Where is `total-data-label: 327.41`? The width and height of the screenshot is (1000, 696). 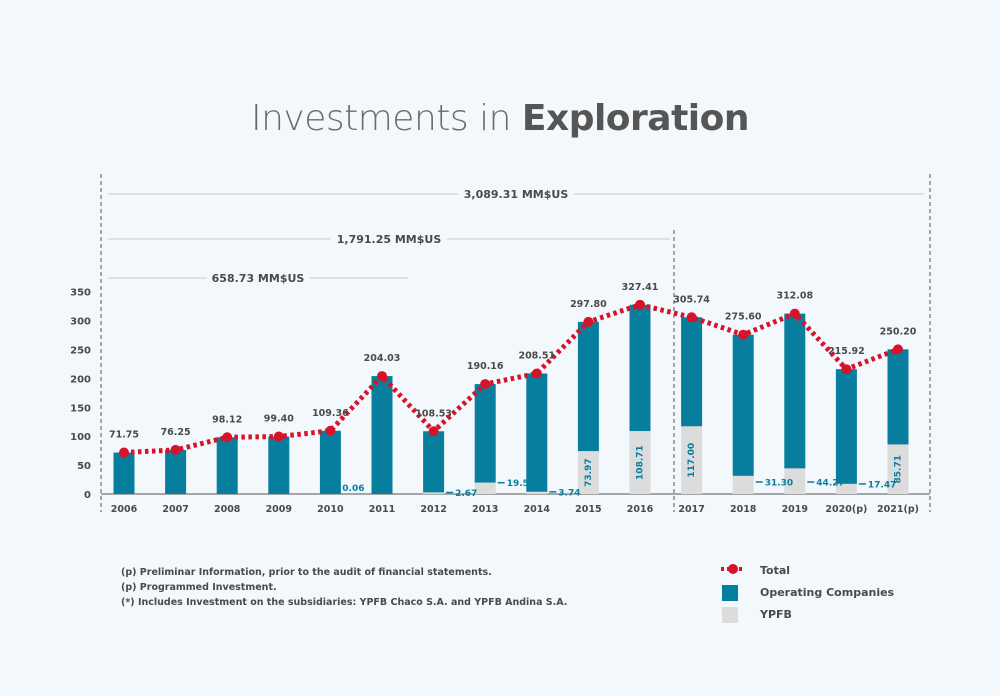
total-data-label: 327.41 is located at coordinates (640, 287).